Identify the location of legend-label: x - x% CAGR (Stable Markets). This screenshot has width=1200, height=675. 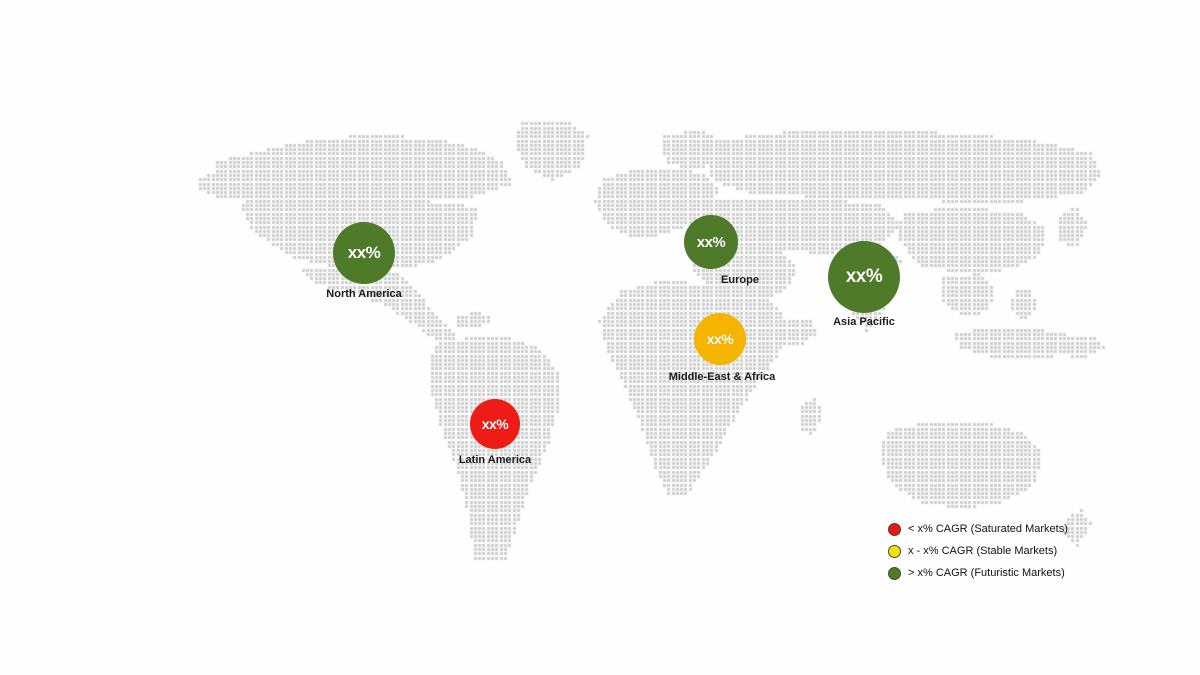
(983, 551).